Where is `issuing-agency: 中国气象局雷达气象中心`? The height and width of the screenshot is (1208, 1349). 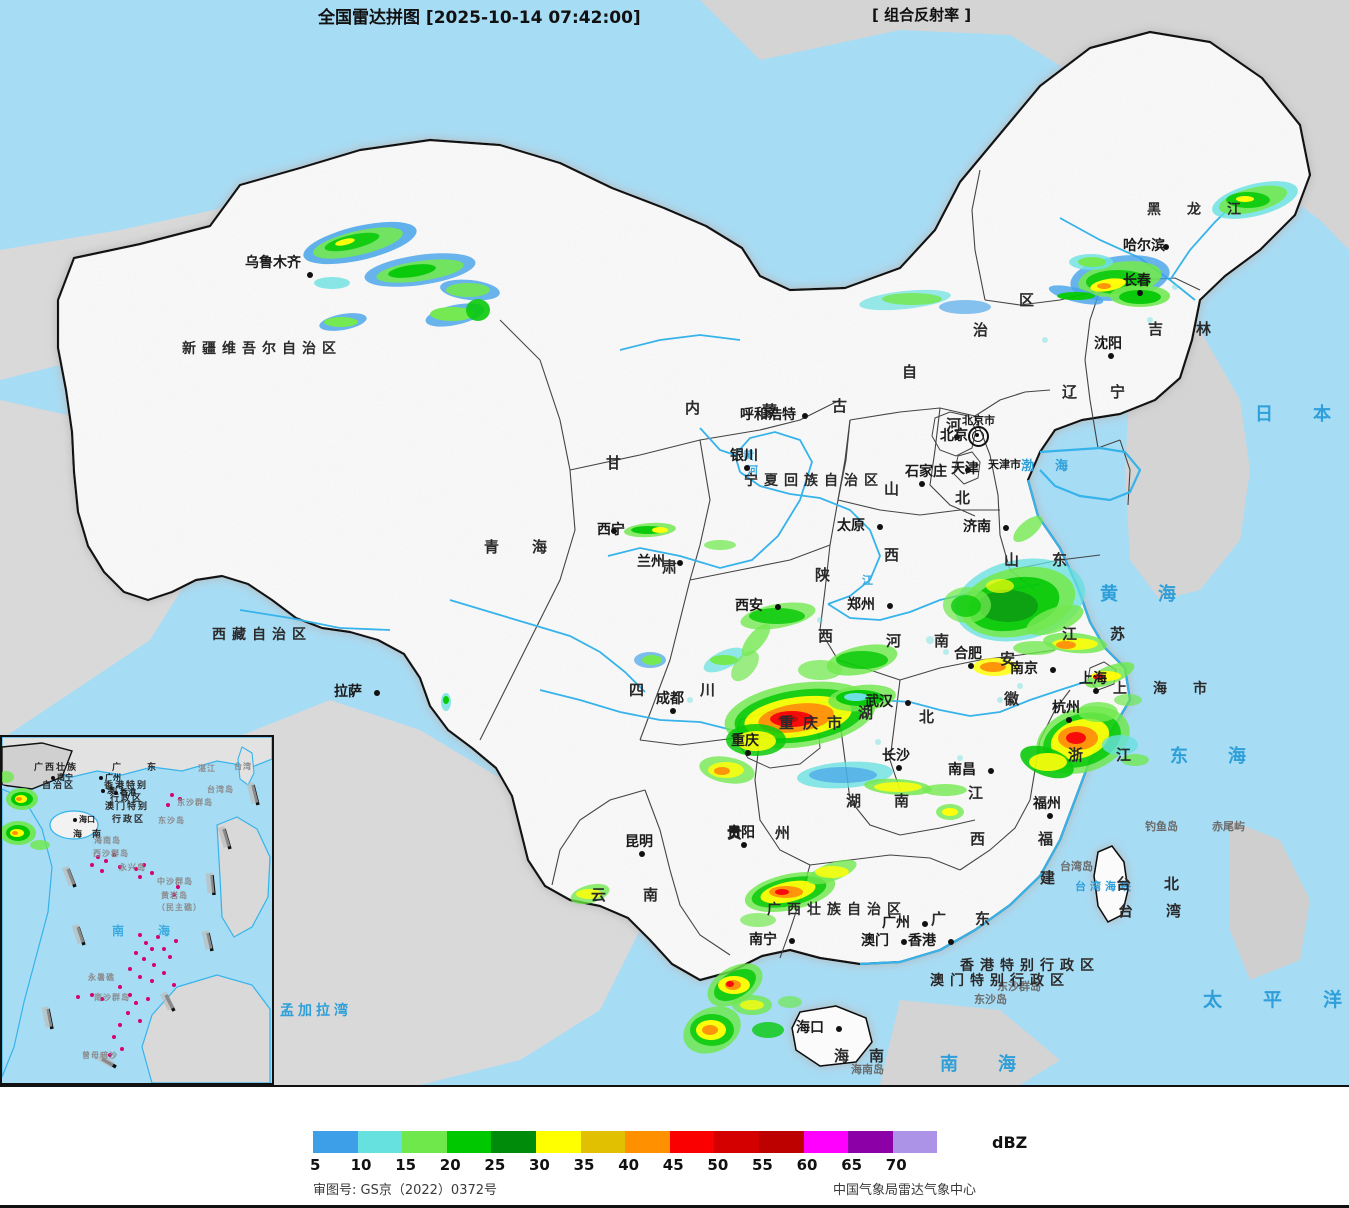
issuing-agency: 中国气象局雷达气象中心 is located at coordinates (905, 1190).